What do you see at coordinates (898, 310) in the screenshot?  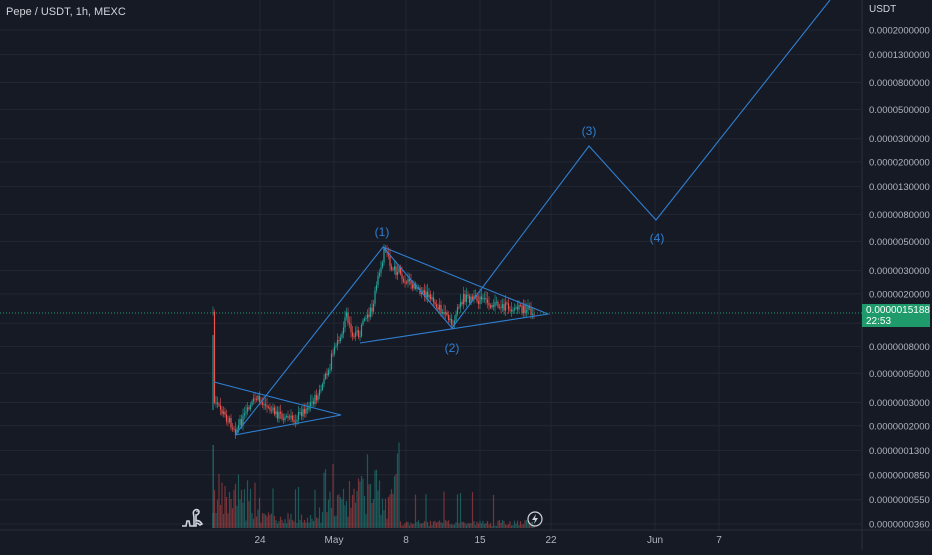 I see `last-price-value: 0.0000015188` at bounding box center [898, 310].